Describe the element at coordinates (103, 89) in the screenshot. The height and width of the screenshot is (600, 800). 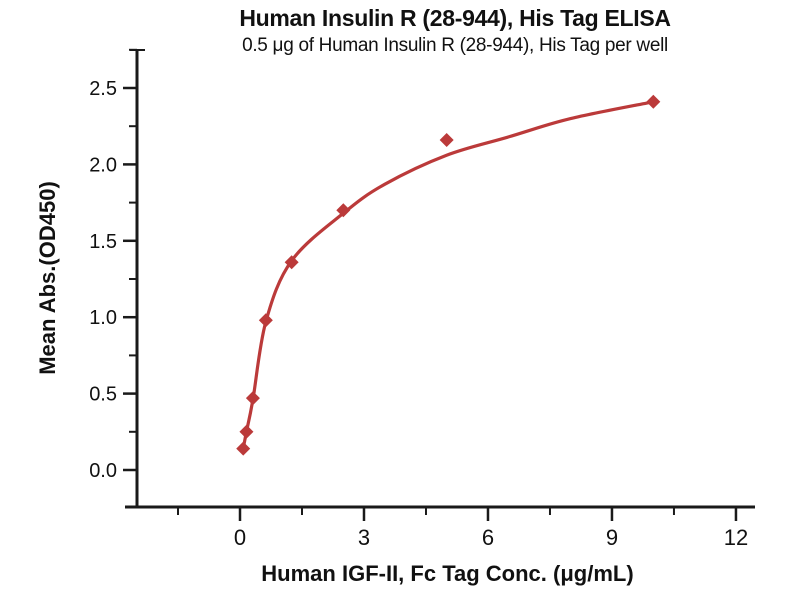
I see `y-tick-label: 2.5` at that location.